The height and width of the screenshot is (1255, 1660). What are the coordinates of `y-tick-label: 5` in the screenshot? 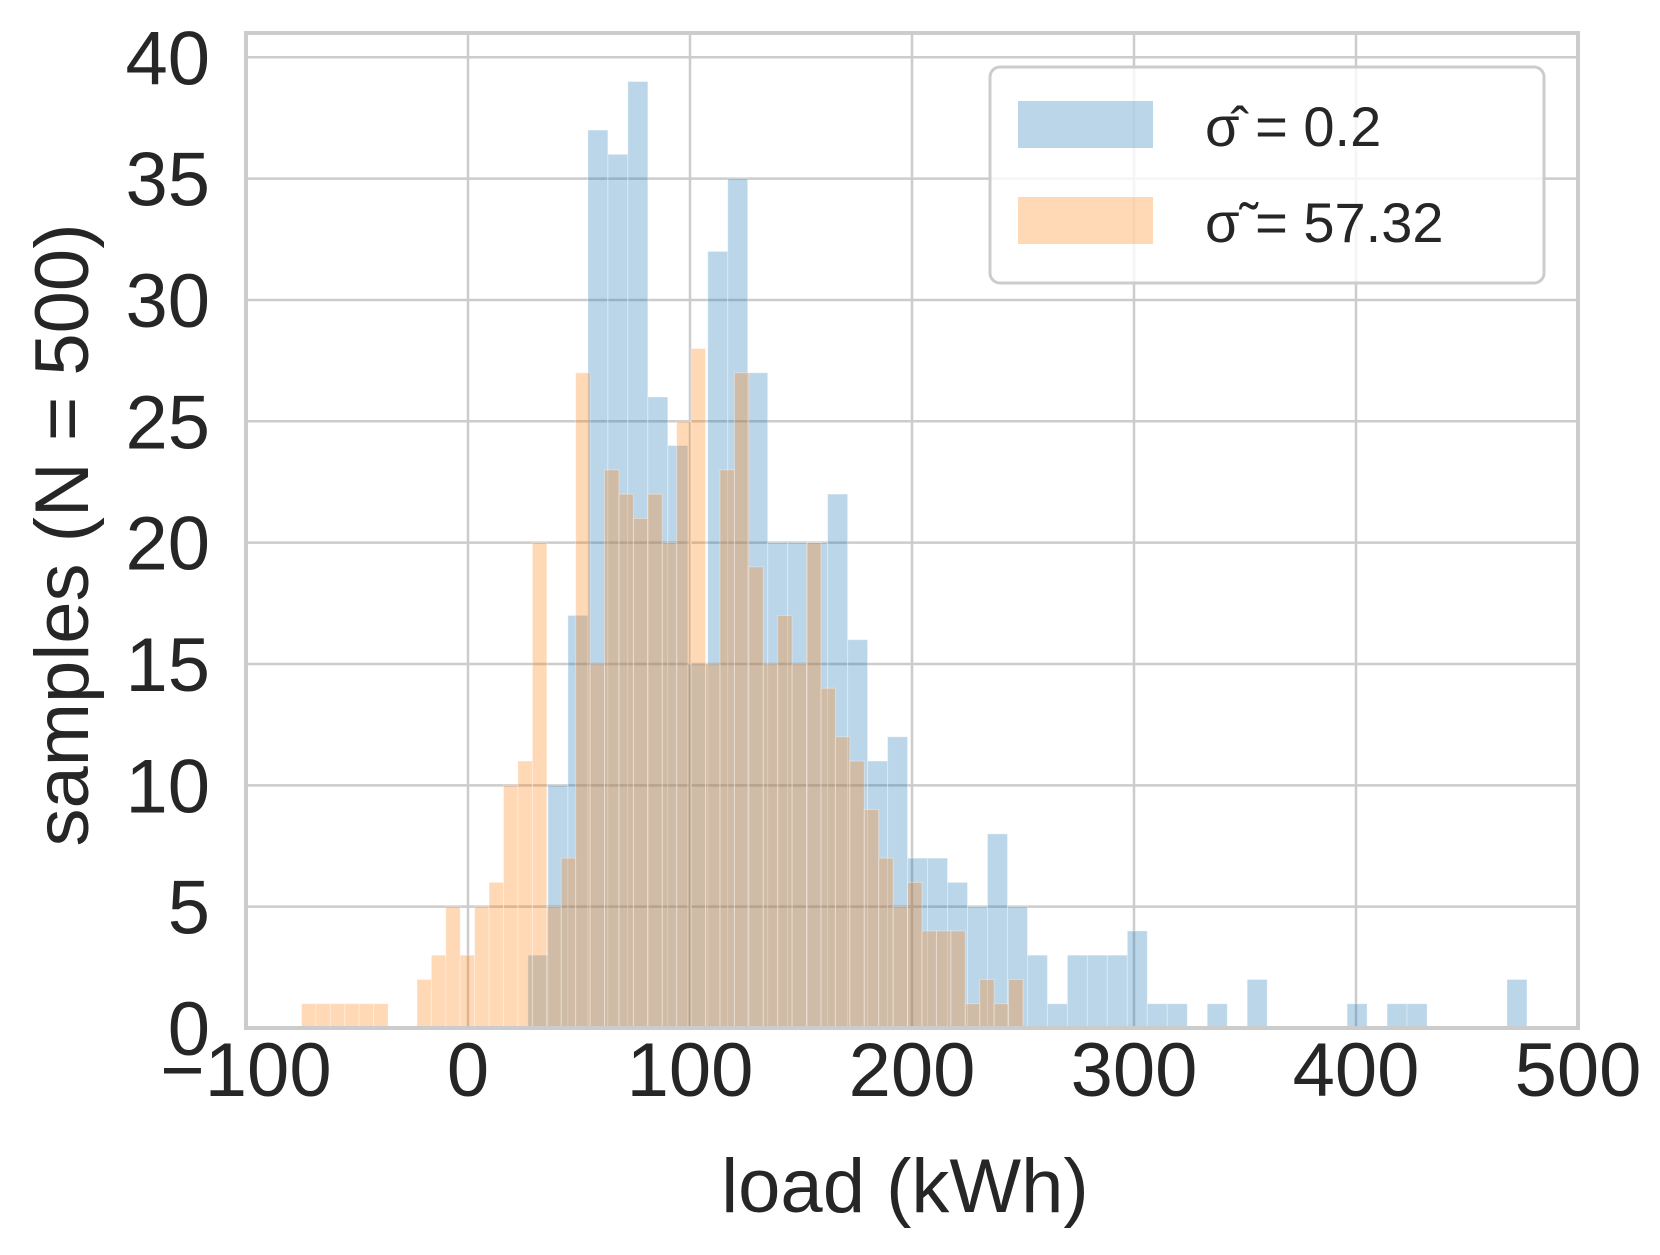 It's located at (189, 908).